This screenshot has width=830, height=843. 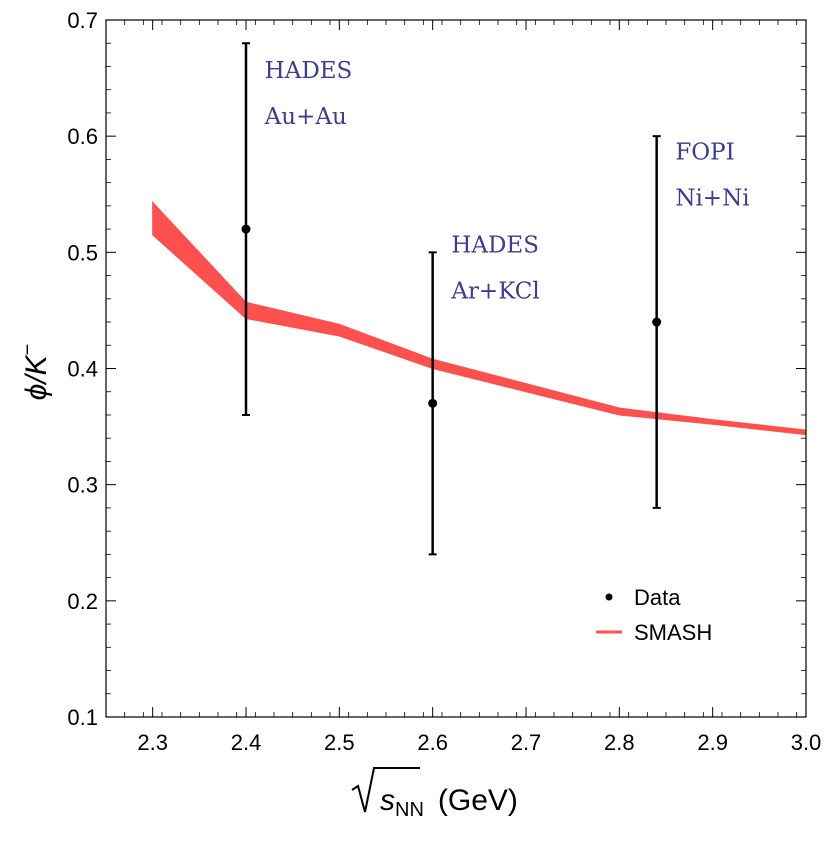 I want to click on x-axis-unit: (GeV), so click(x=478, y=800).